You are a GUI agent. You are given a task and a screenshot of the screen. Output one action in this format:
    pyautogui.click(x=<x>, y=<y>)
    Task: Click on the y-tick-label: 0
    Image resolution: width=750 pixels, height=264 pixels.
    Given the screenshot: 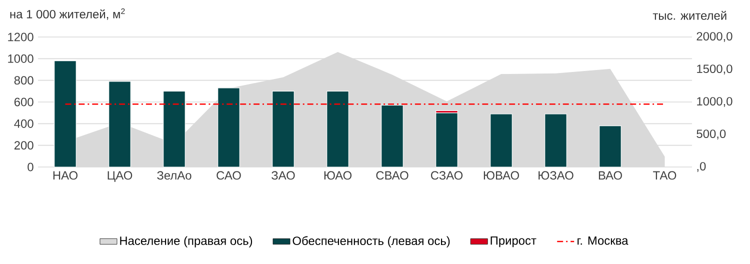 What is the action you would take?
    pyautogui.click(x=31, y=167)
    